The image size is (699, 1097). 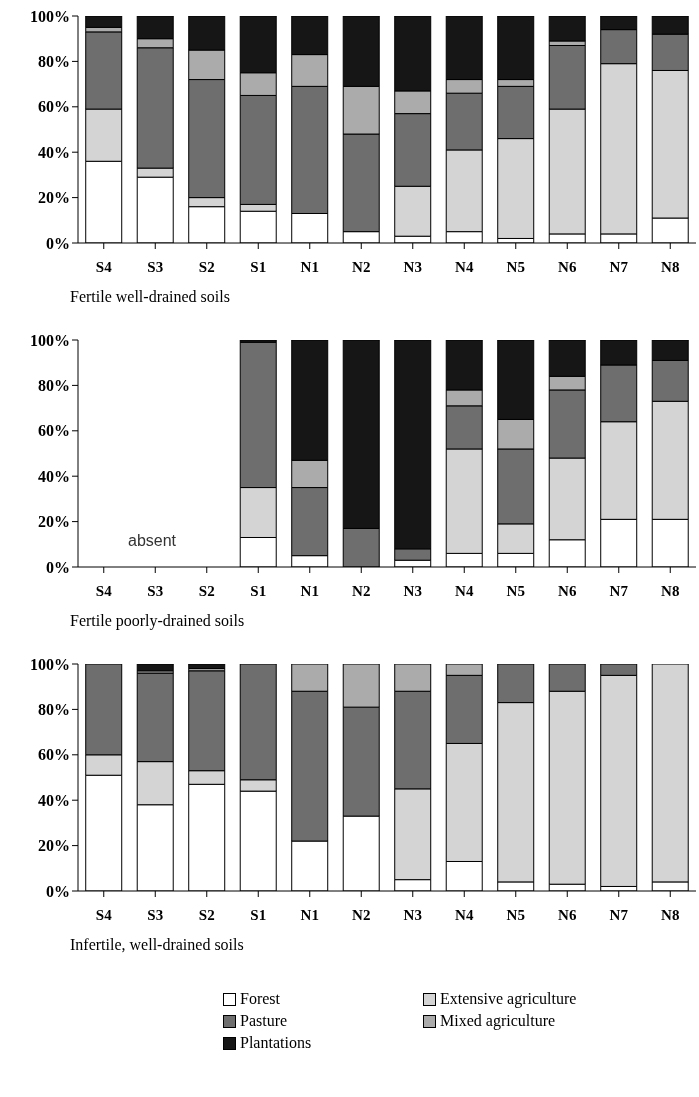 What do you see at coordinates (260, 999) in the screenshot?
I see `legend-label: Forest` at bounding box center [260, 999].